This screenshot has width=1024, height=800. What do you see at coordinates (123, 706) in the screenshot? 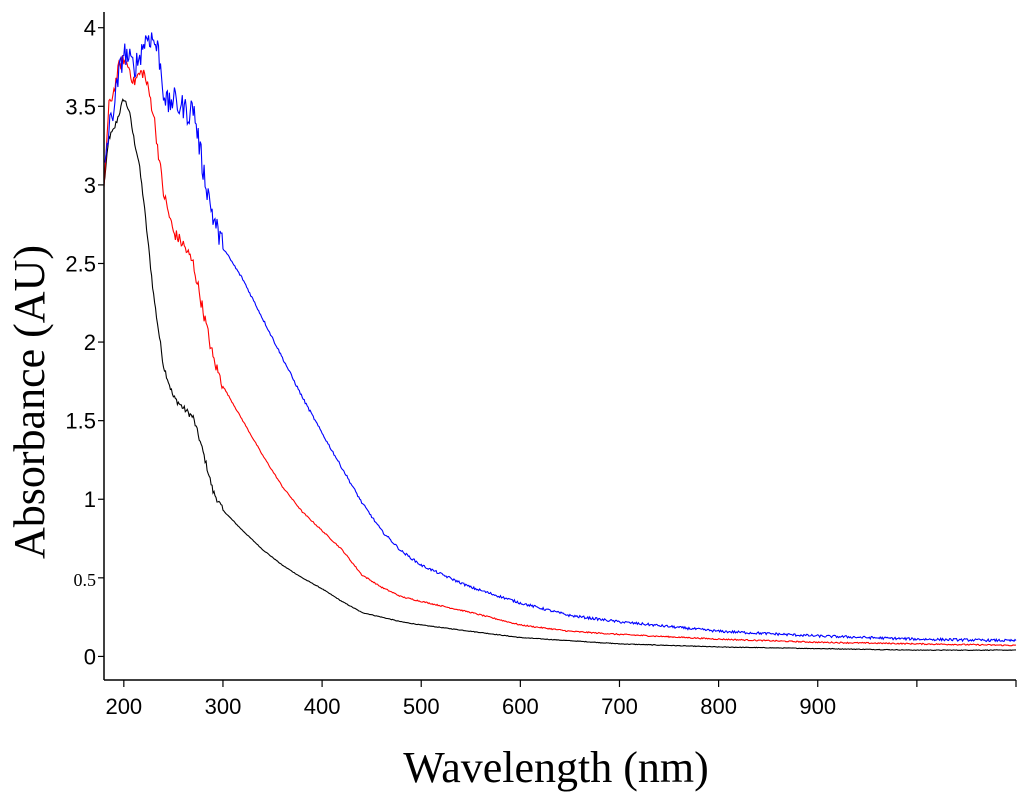
I see `x-tick-label: 200` at bounding box center [123, 706].